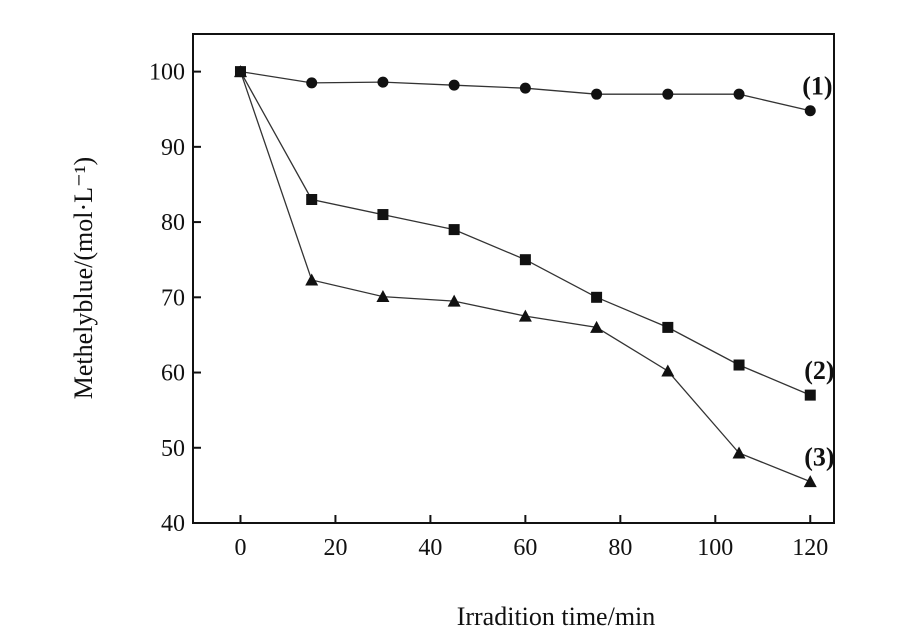 The width and height of the screenshot is (921, 643). I want to click on y-tick-label: 60, so click(173, 374).